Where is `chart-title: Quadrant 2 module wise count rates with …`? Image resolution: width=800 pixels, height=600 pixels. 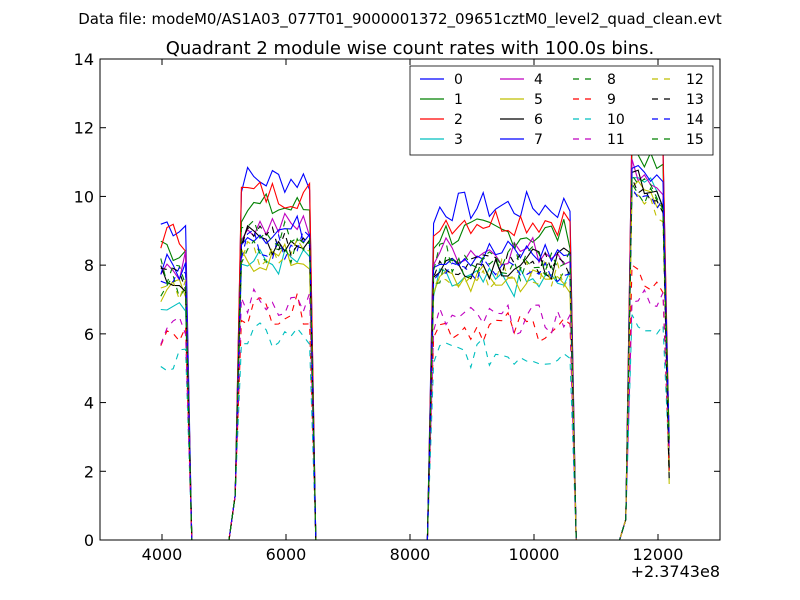 chart-title: Quadrant 2 module wise count rates with … is located at coordinates (410, 48).